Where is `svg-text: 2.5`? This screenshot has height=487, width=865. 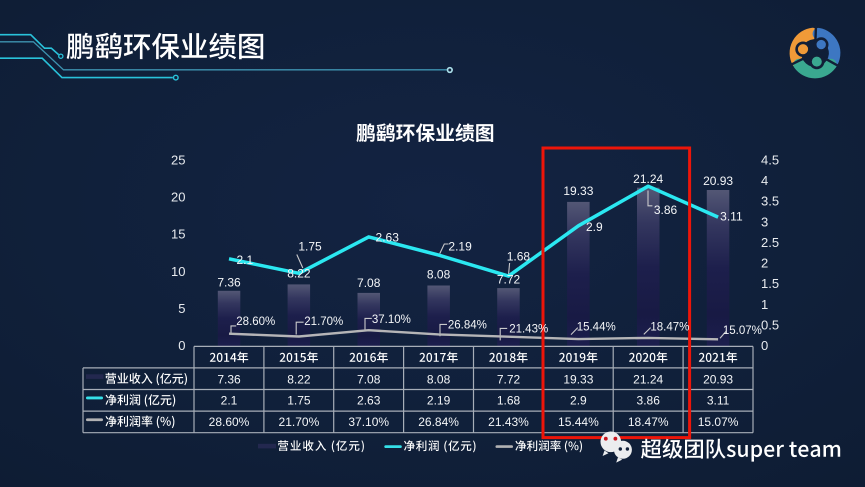
svg-text: 2.5 is located at coordinates (770, 242).